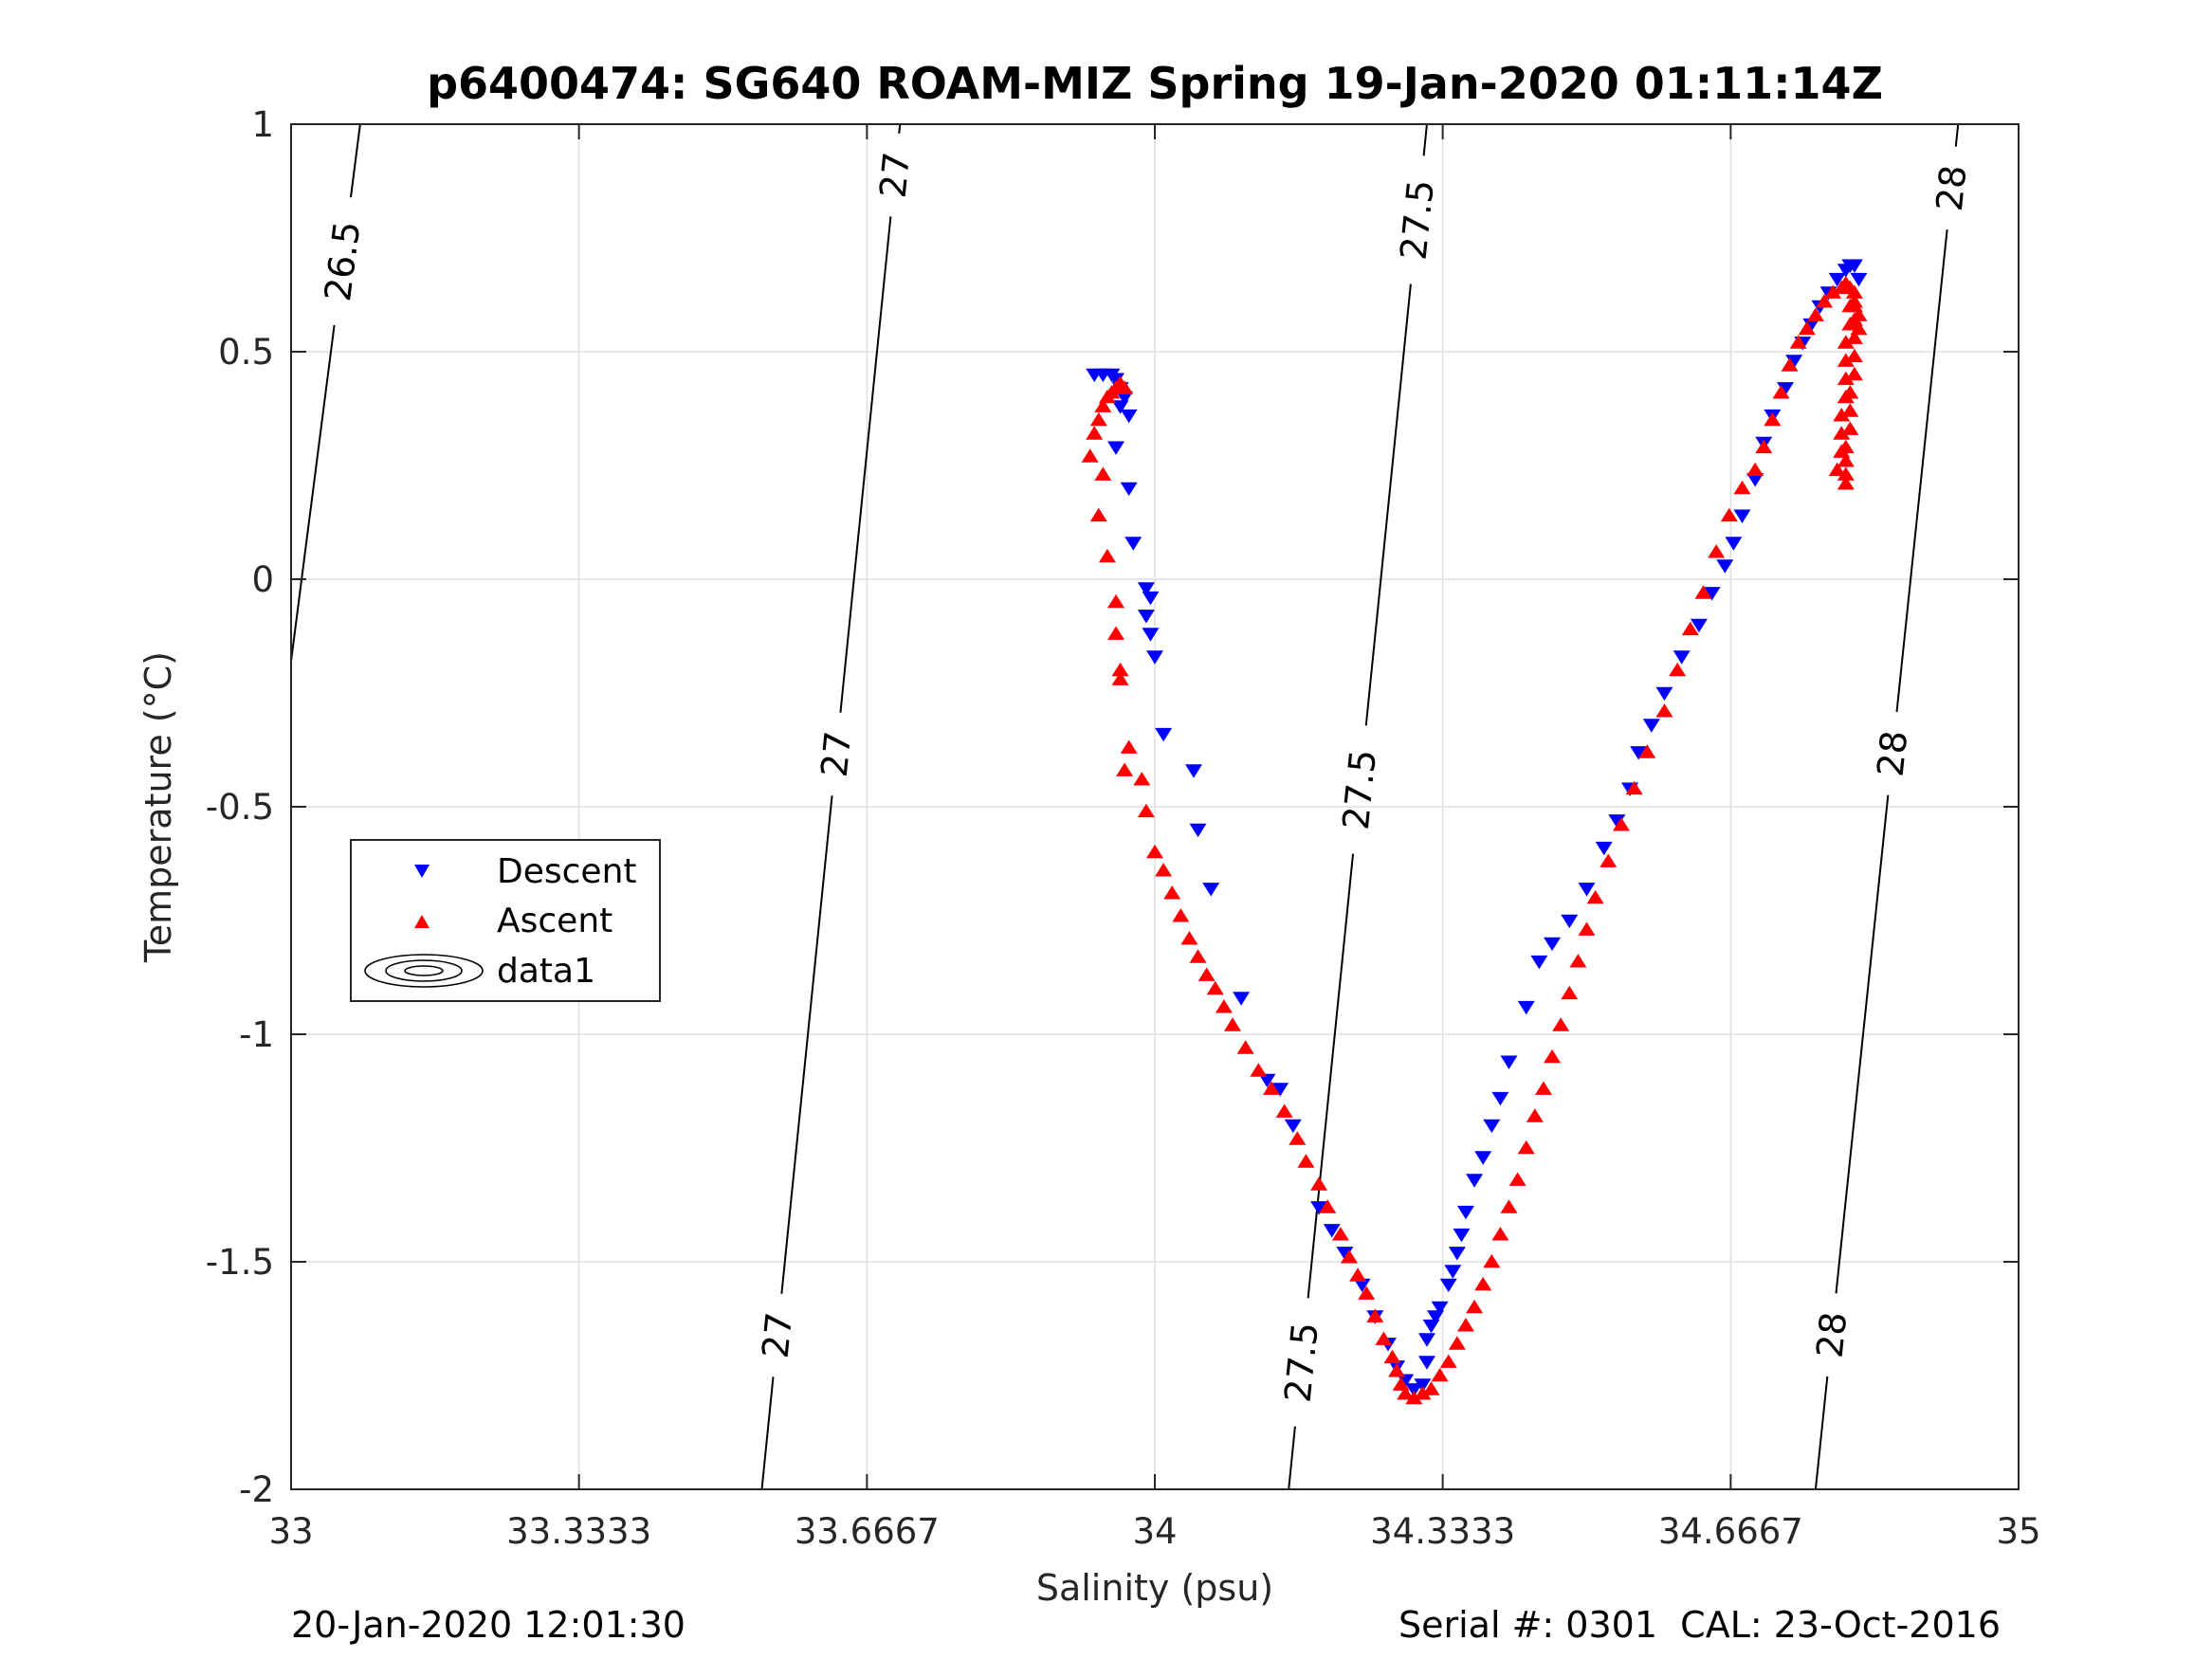 The width and height of the screenshot is (2212, 1659). What do you see at coordinates (246, 352) in the screenshot?
I see `y-tick-label: 0.5` at bounding box center [246, 352].